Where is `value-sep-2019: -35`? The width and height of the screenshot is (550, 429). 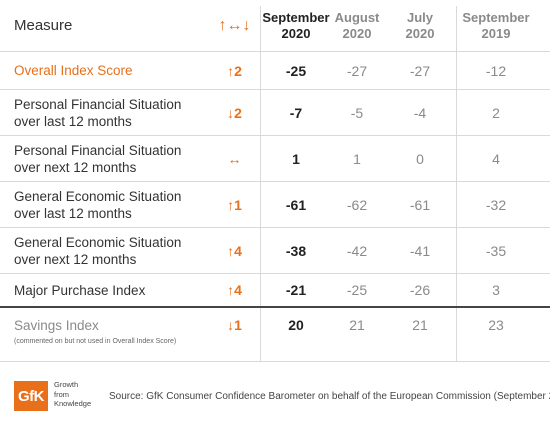 value-sep-2019: -35 is located at coordinates (496, 250).